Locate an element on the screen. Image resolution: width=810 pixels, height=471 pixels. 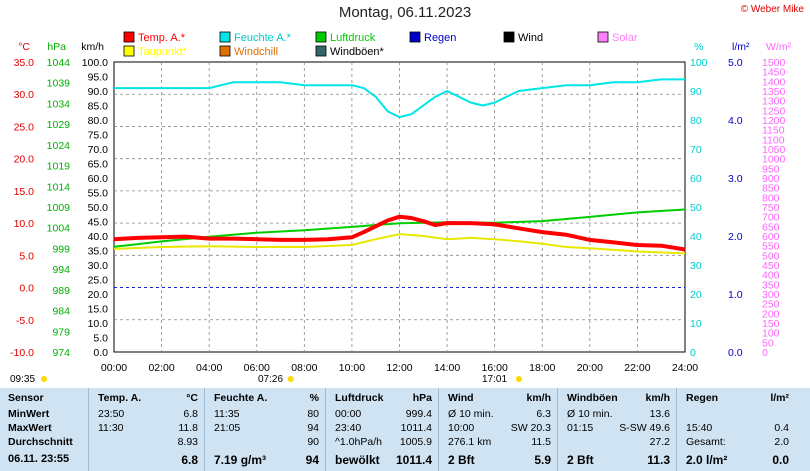
series-line-hum is located at coordinates (399, 98).